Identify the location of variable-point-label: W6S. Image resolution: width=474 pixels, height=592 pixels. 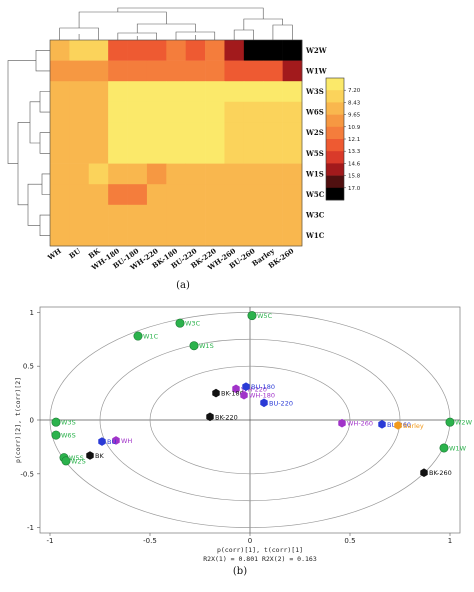
(68, 436).